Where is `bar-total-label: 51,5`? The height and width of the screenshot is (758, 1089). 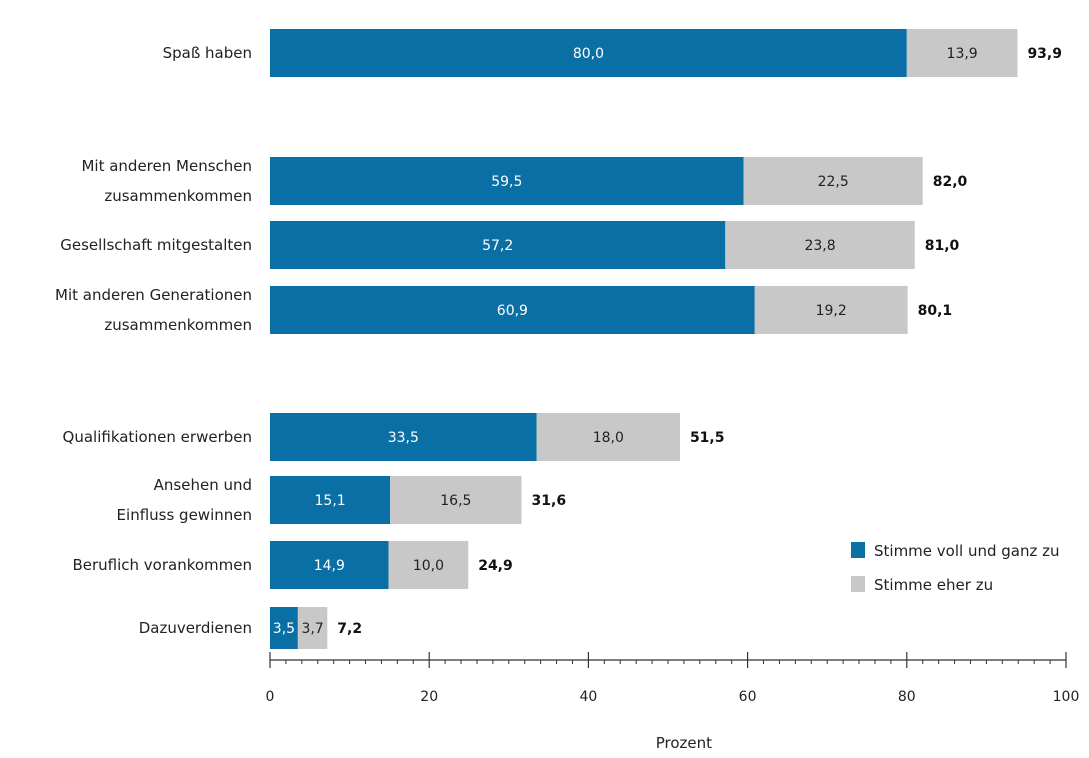 bar-total-label: 51,5 is located at coordinates (707, 438).